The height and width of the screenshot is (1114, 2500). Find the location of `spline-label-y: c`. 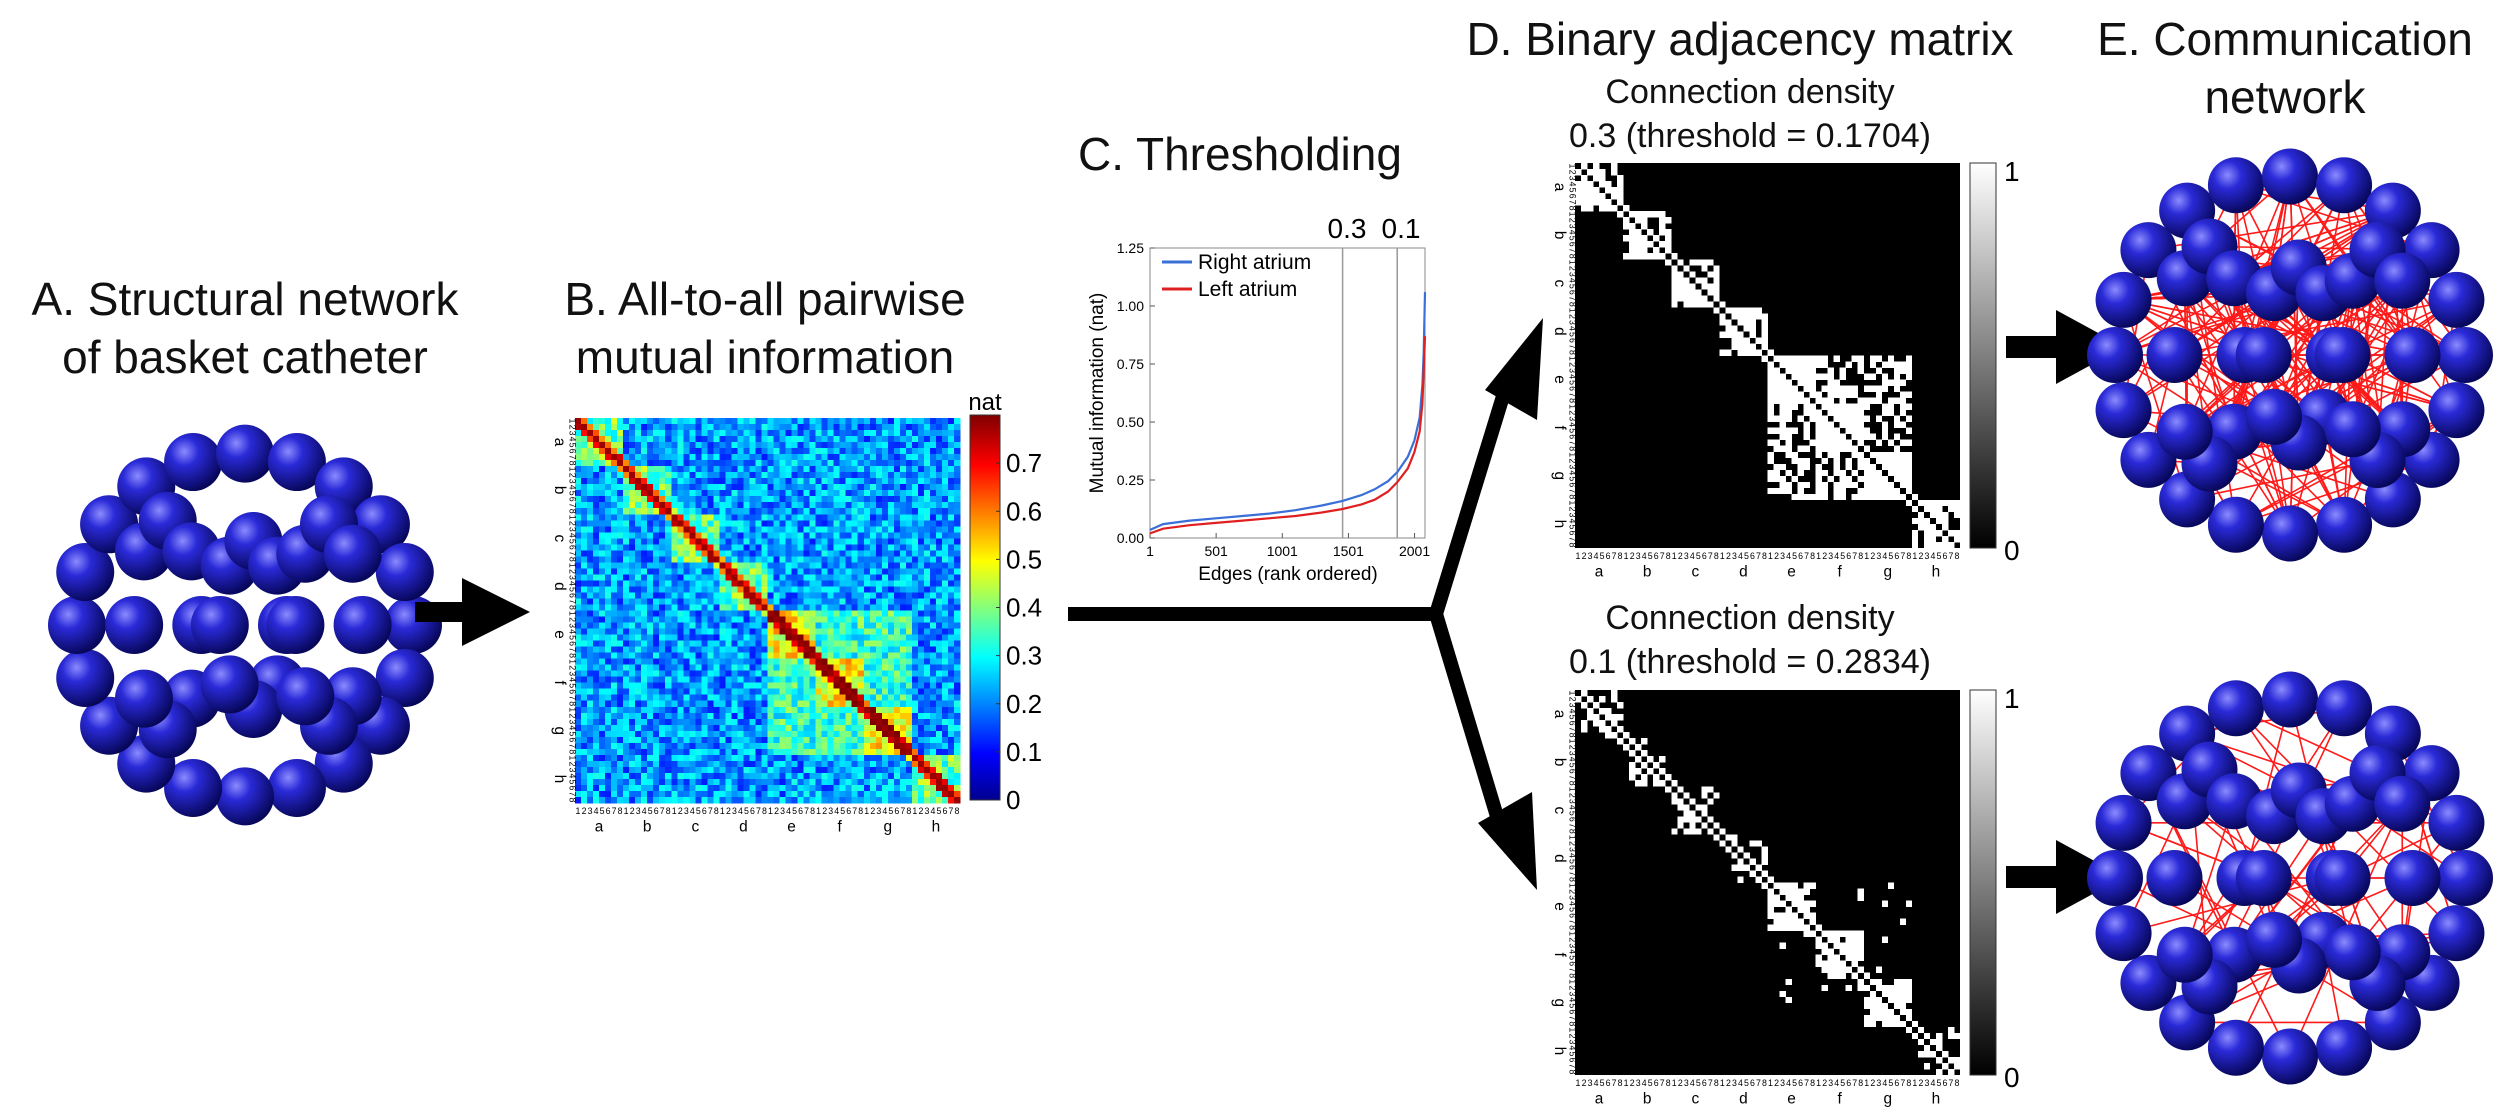

spline-label-y: c is located at coordinates (559, 538).